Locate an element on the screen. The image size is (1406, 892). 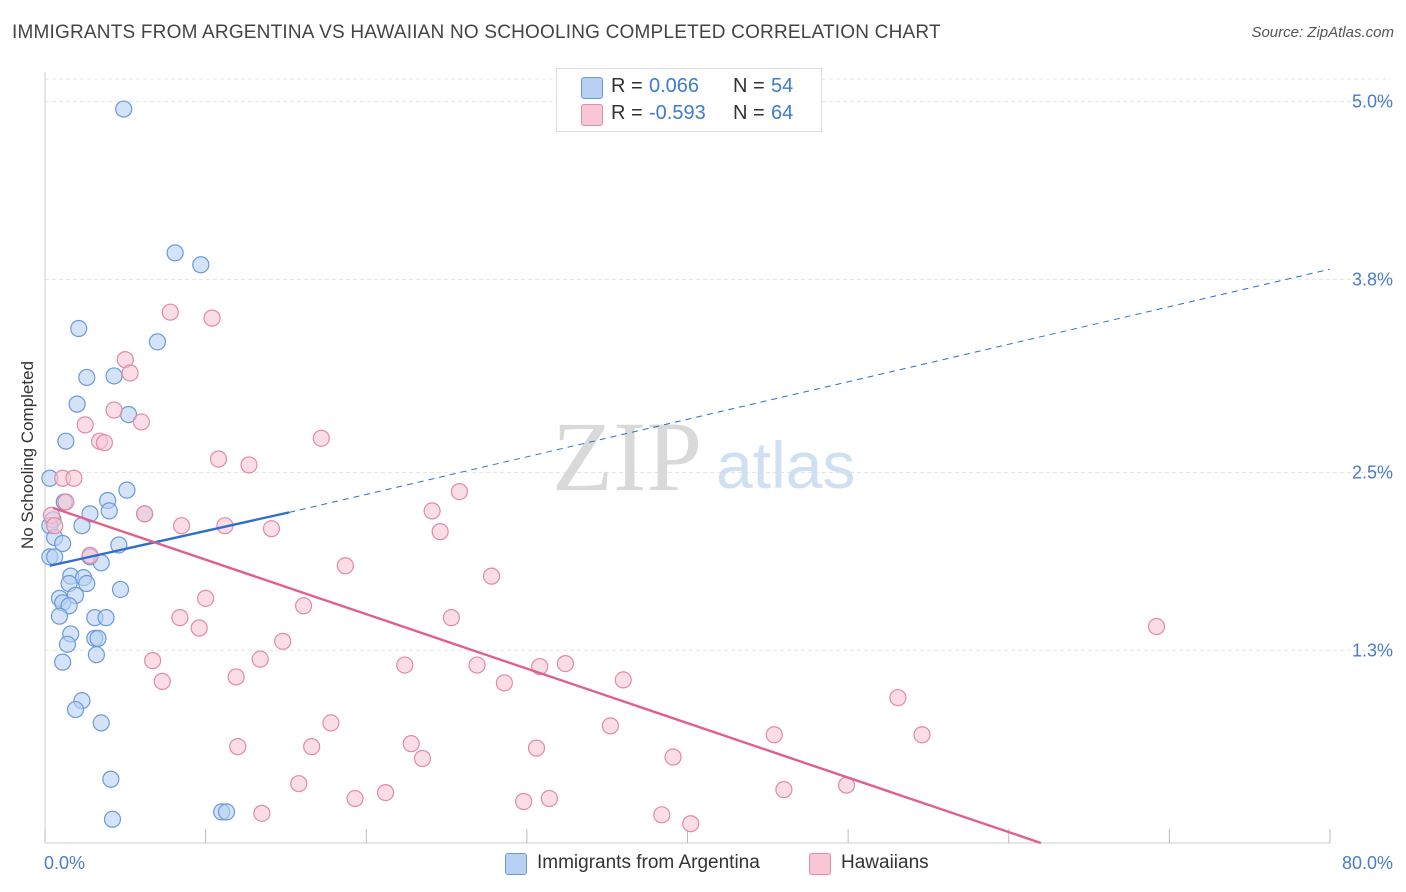
legend-swatch-blue is located at coordinates (592, 88).